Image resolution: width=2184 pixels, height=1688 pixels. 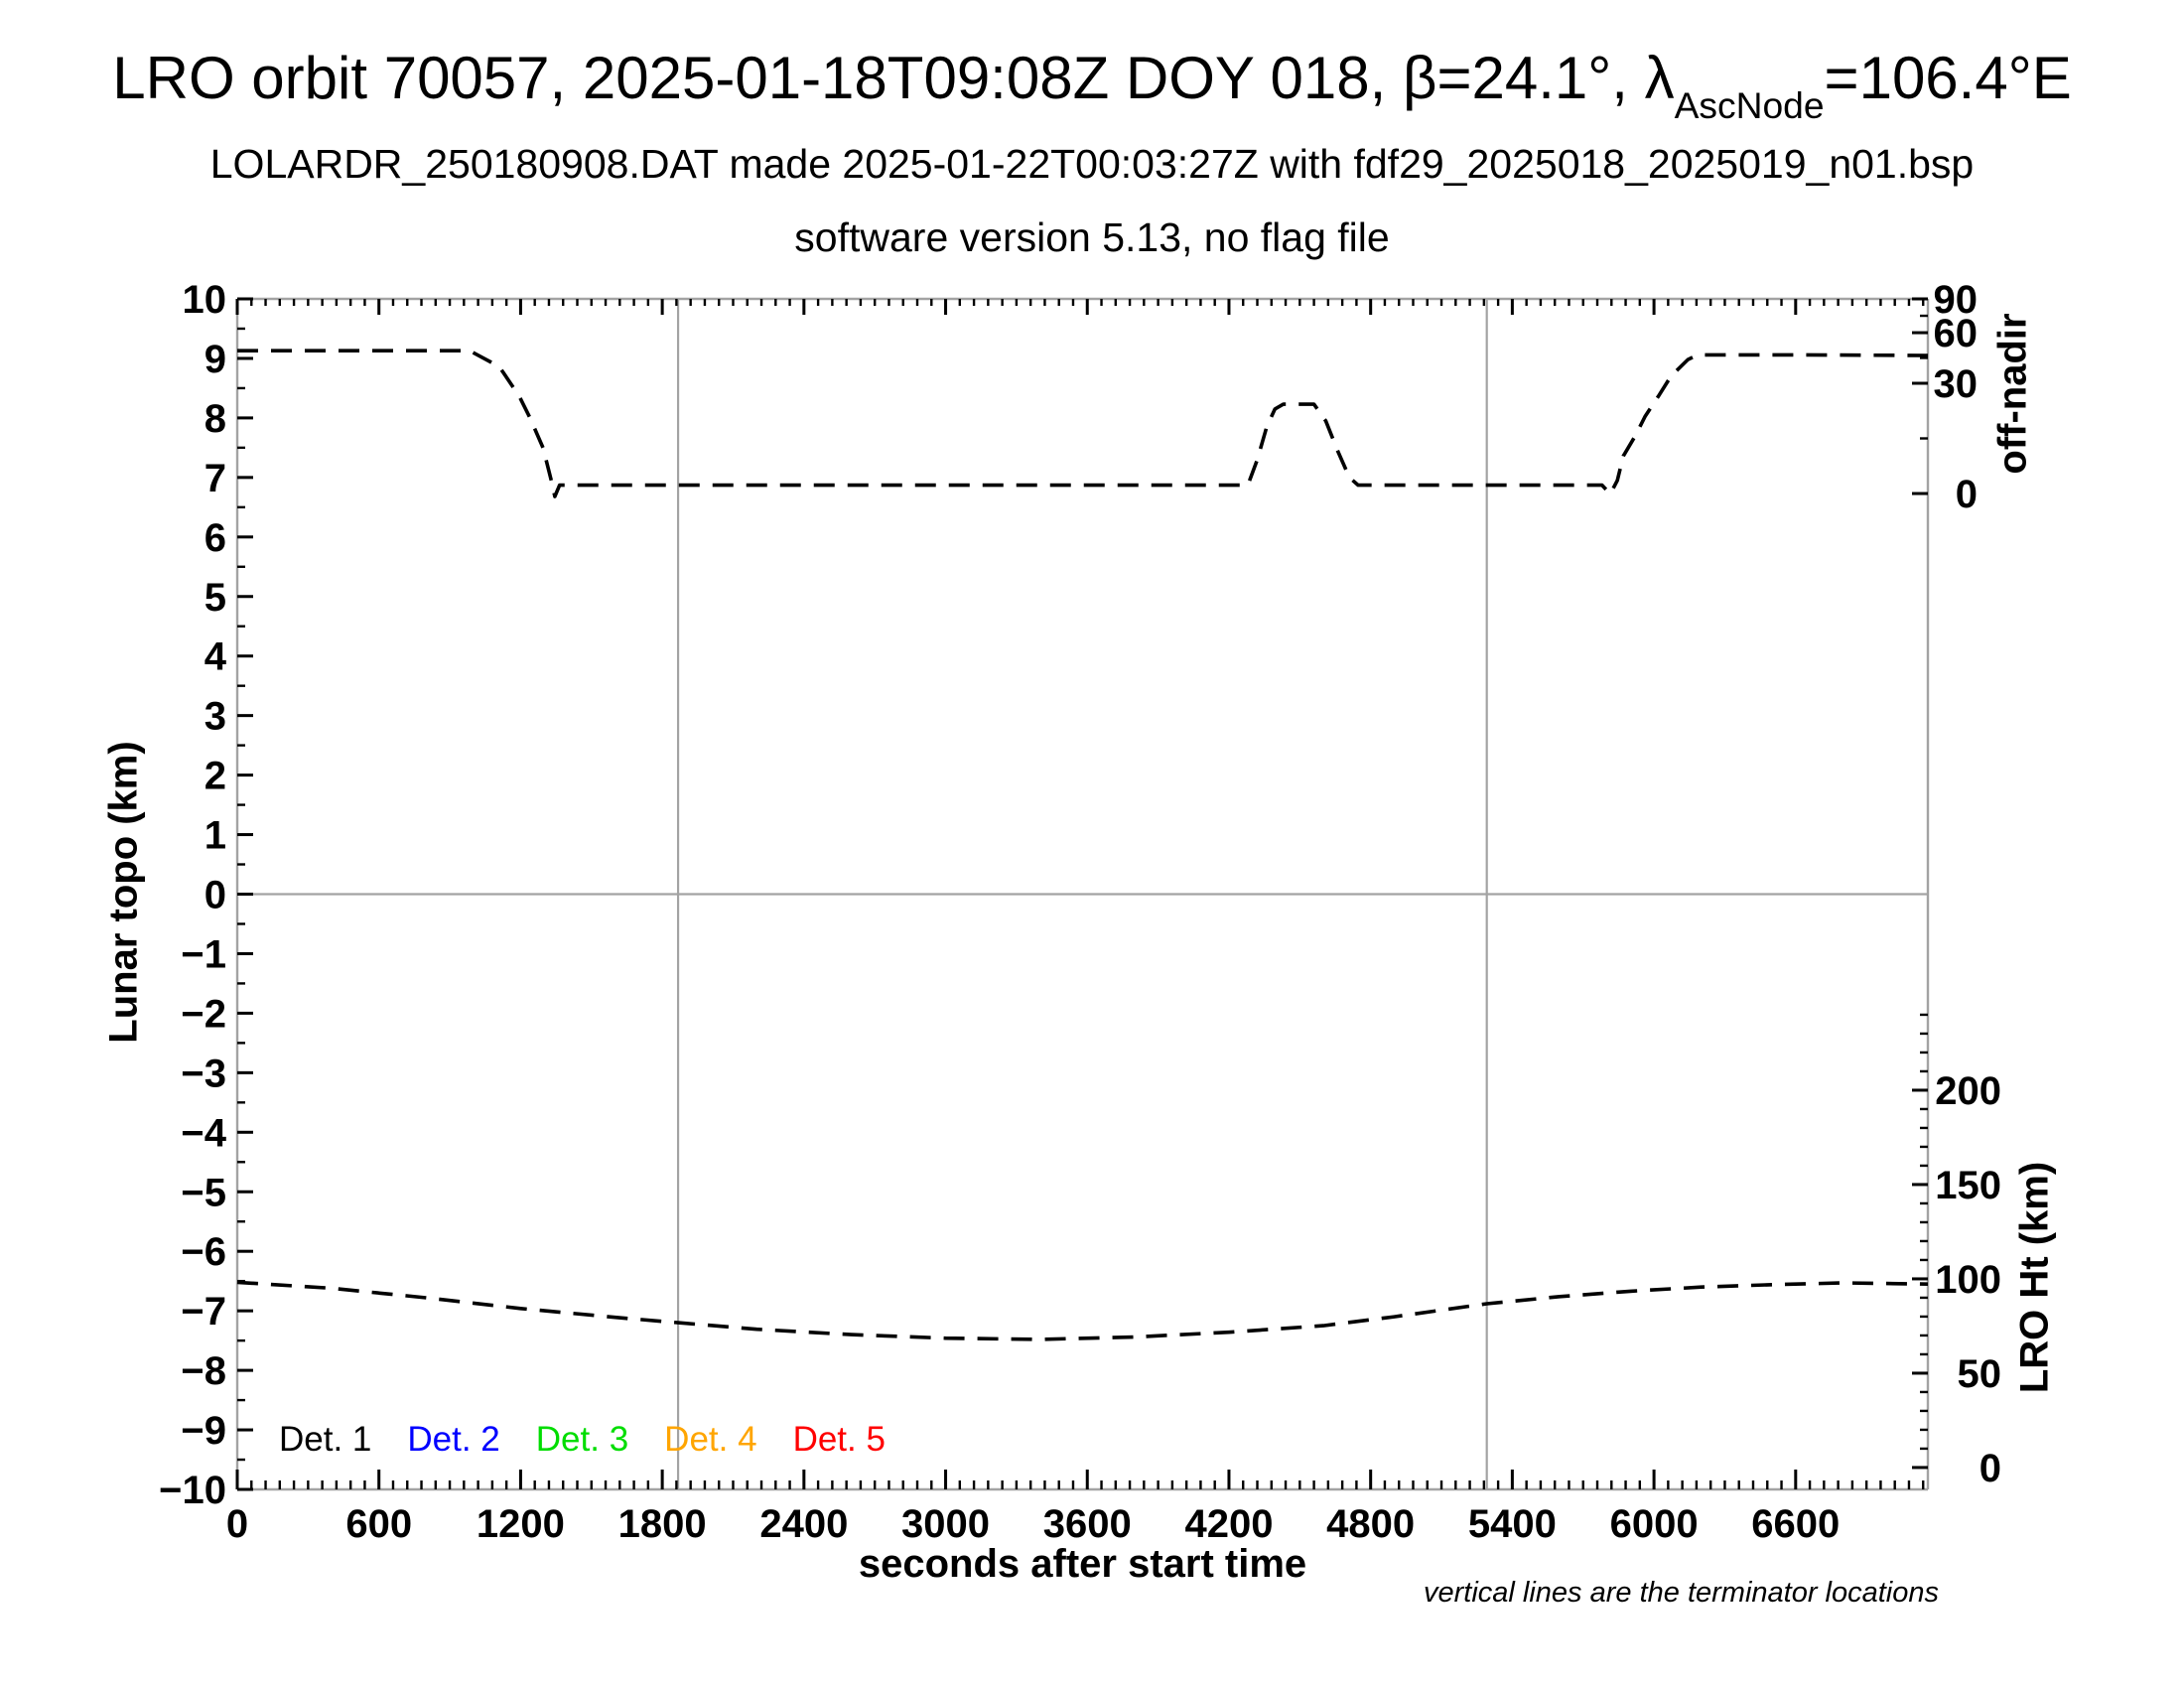 I want to click on svg-text: 1, so click(x=215, y=836).